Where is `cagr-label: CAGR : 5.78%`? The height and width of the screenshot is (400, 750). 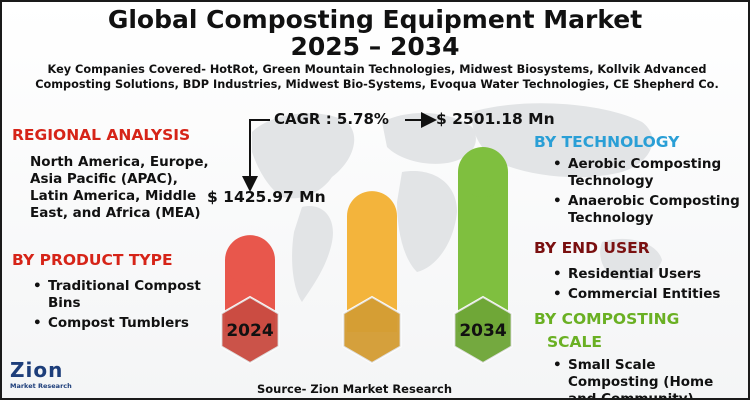
cagr-label: CAGR : 5.78% is located at coordinates (331, 119).